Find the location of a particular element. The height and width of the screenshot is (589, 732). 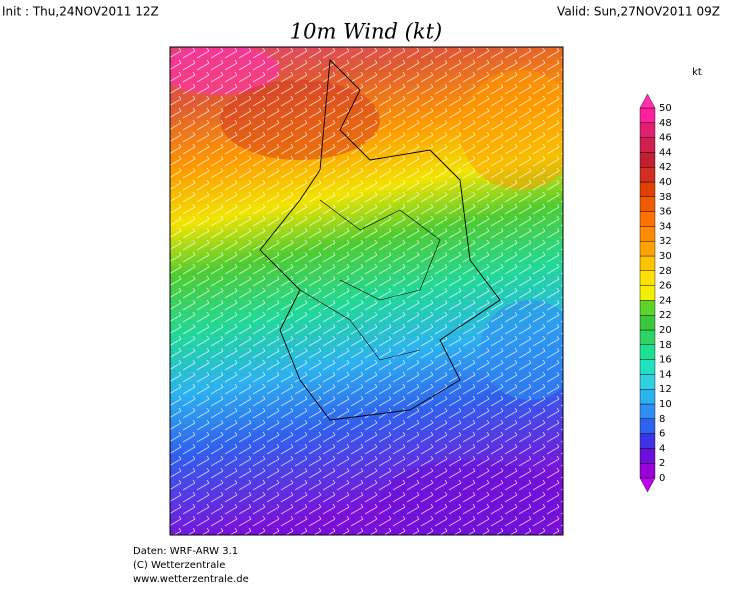

colorbar-label: 50 is located at coordinates (665, 108).